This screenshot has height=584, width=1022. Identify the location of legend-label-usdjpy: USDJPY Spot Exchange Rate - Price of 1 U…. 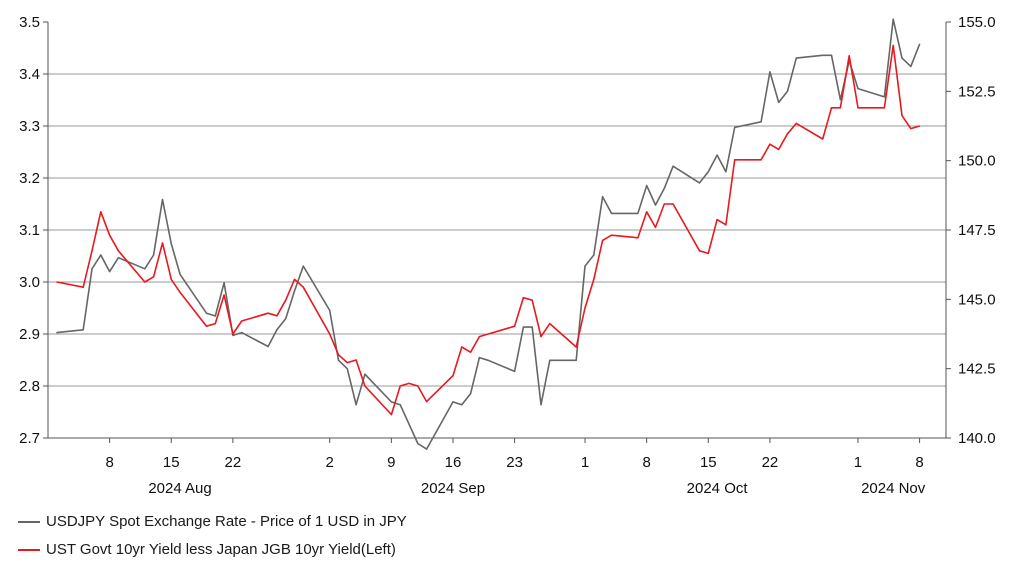
(226, 521).